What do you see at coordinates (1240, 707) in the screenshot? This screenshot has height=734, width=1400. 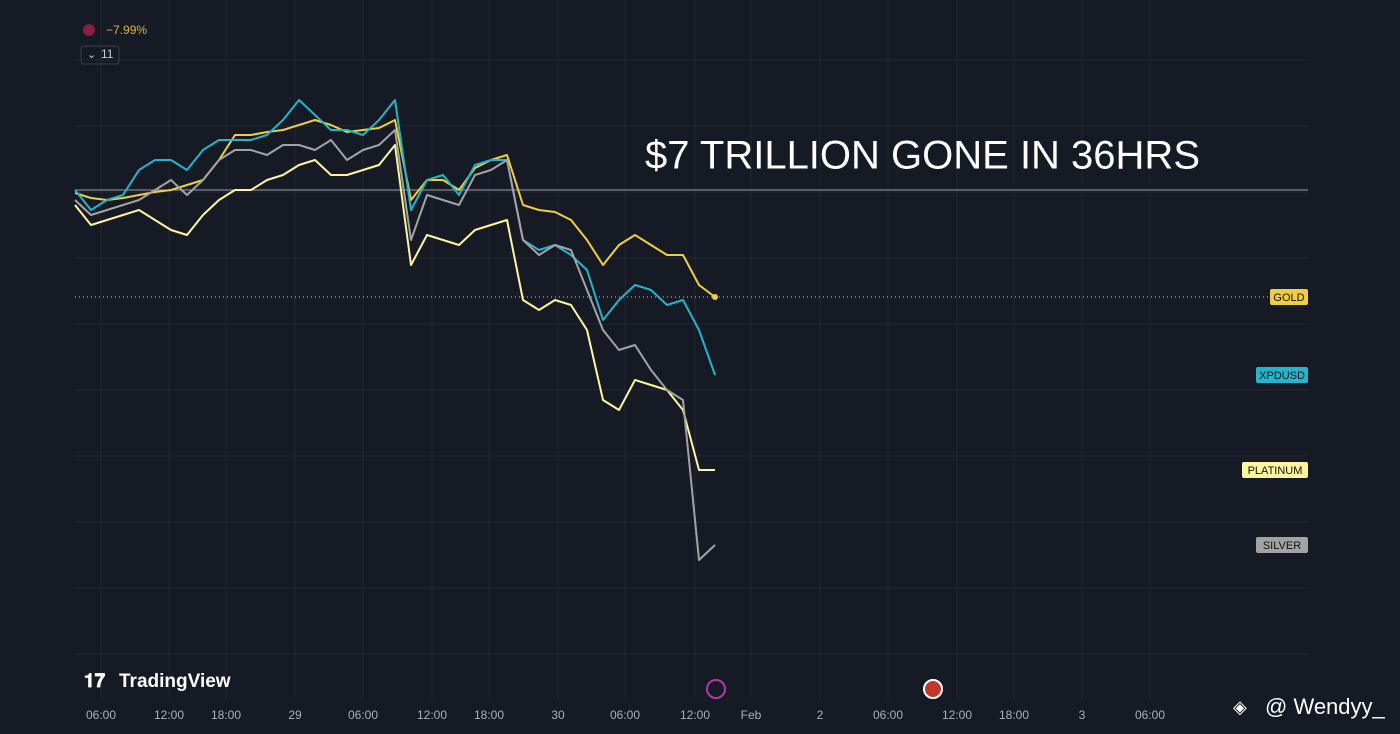 I see `watermark-icon: ◈` at bounding box center [1240, 707].